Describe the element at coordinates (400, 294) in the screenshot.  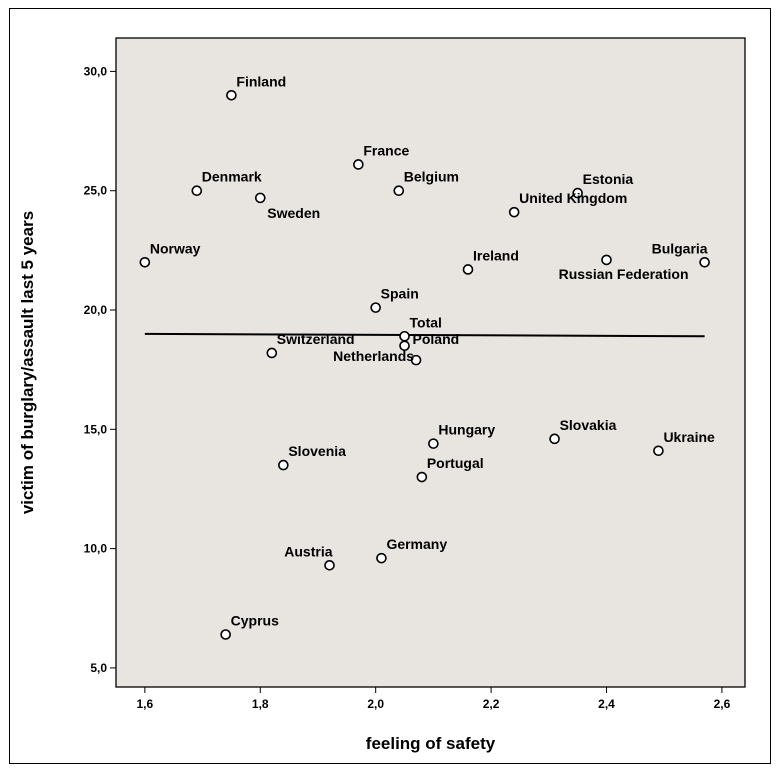
I see `label-spain: Spain` at that location.